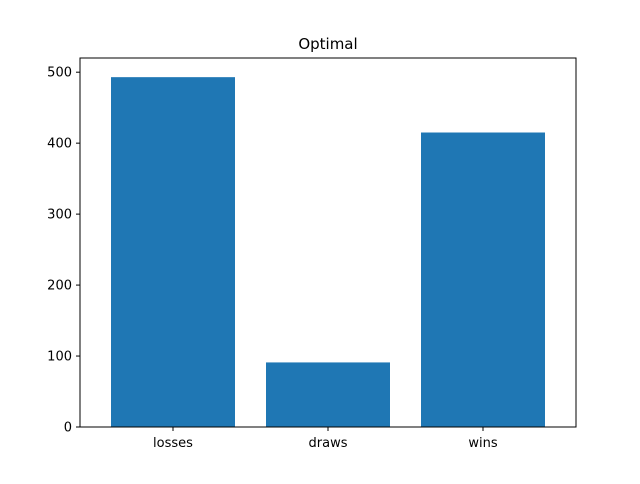 The image size is (640, 484). Describe the element at coordinates (173, 443) in the screenshot. I see `x-tick-label-losses: losses` at that location.